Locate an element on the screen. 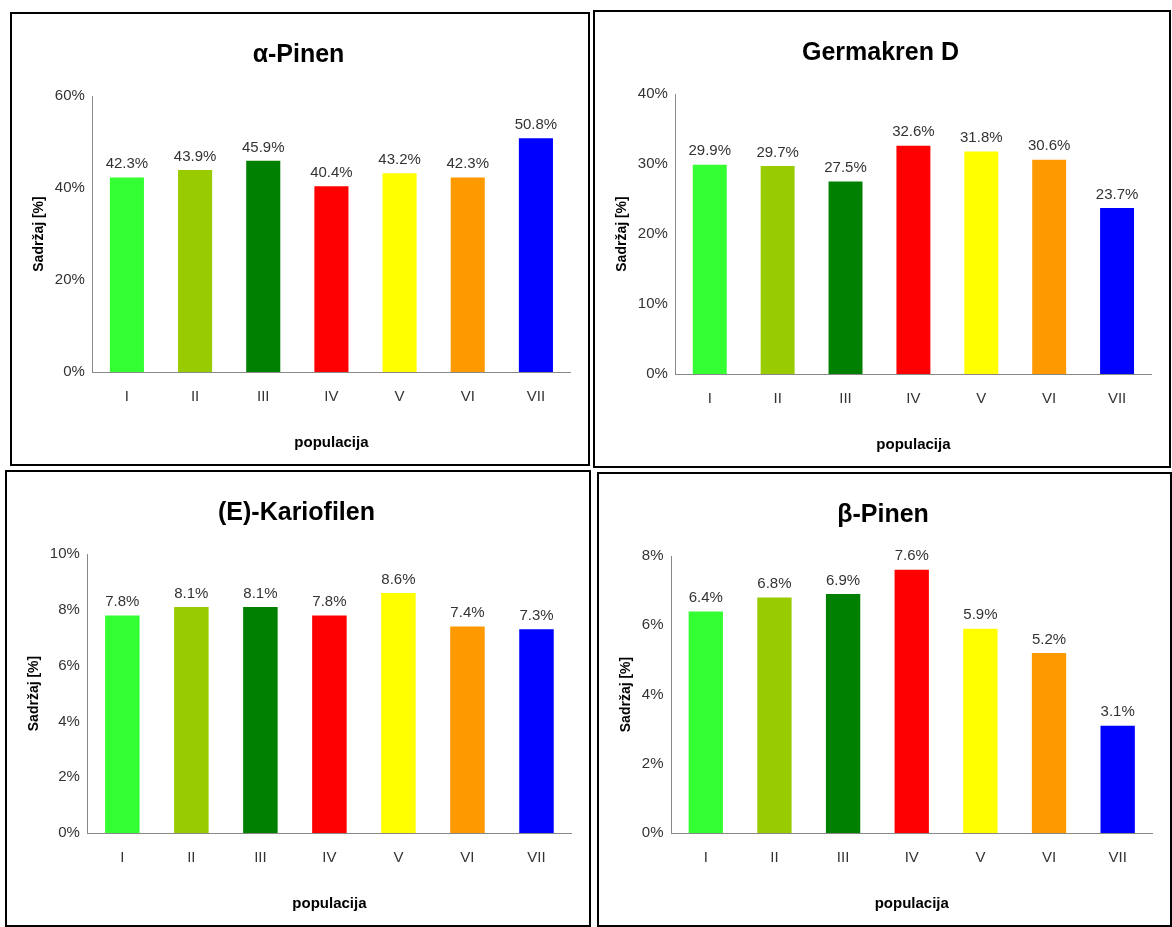 The height and width of the screenshot is (927, 1172). data-label: 30.6% is located at coordinates (1049, 145).